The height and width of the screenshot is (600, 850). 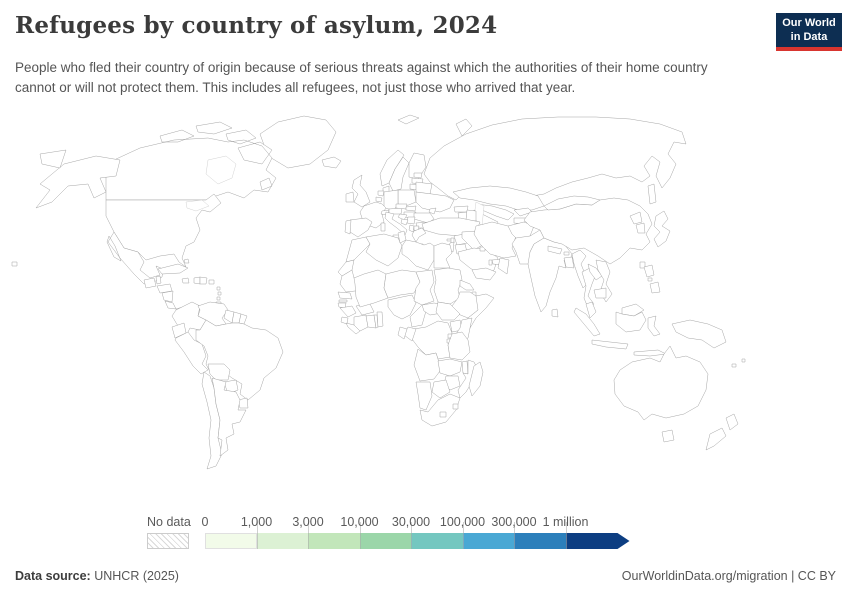 What do you see at coordinates (384, 250) in the screenshot?
I see `country-algeria` at bounding box center [384, 250].